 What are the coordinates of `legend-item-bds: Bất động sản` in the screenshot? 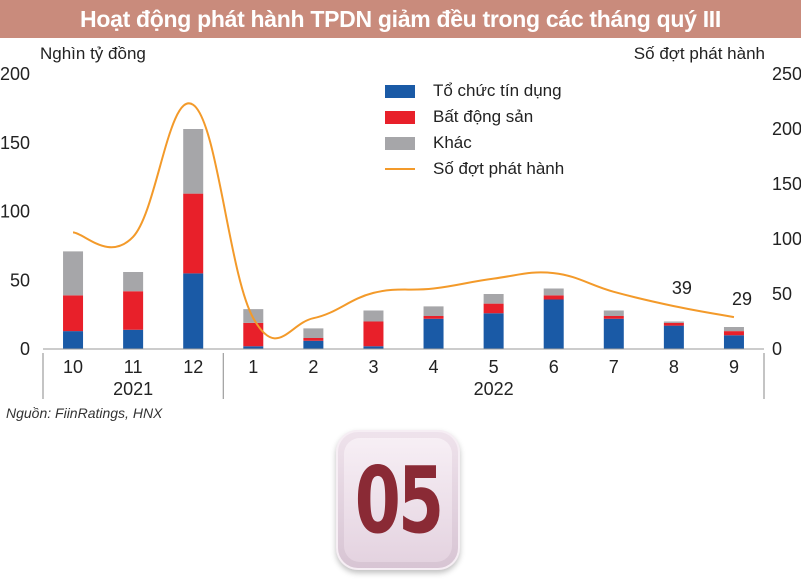 It's located at (474, 117).